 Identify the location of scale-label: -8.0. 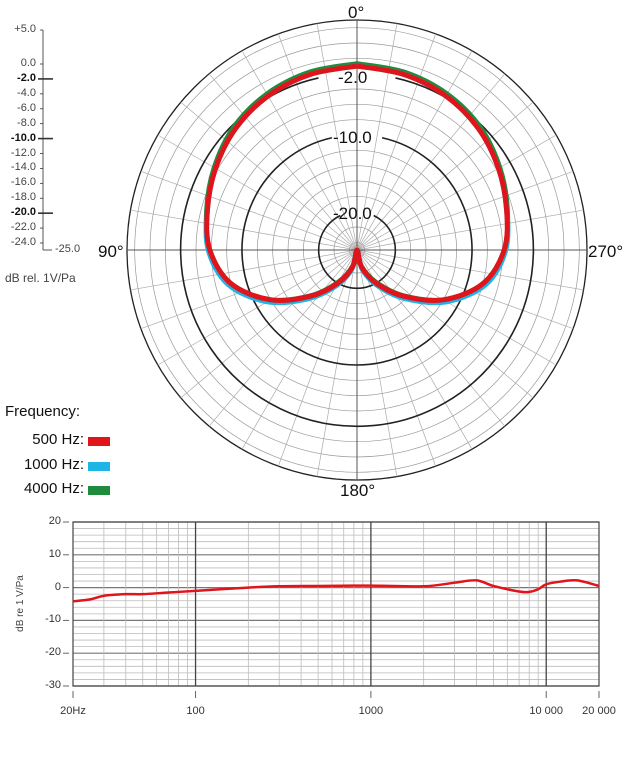
(26, 122).